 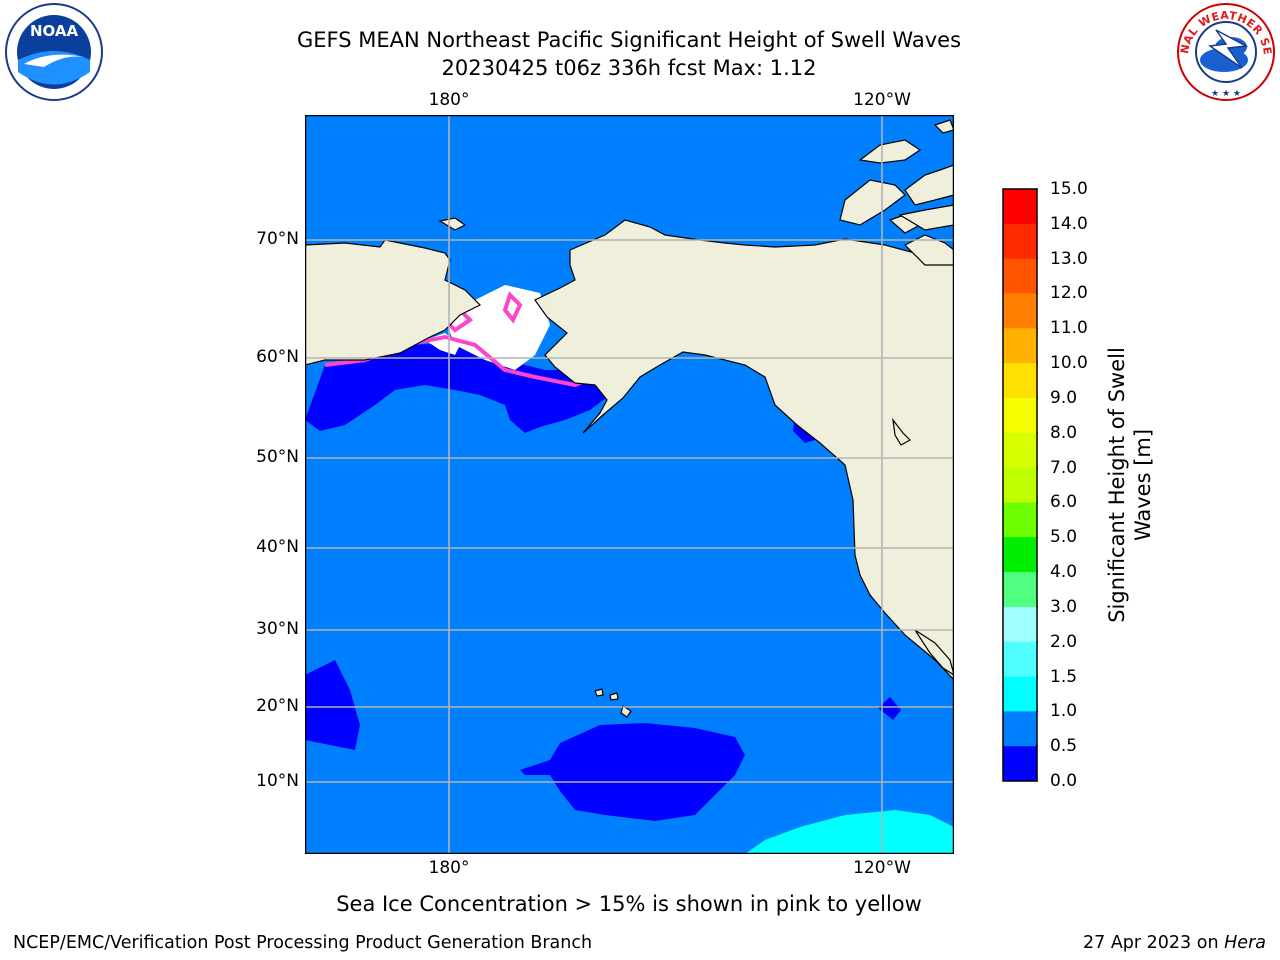 I want to click on lon-tick-top: 180°, so click(x=449, y=100).